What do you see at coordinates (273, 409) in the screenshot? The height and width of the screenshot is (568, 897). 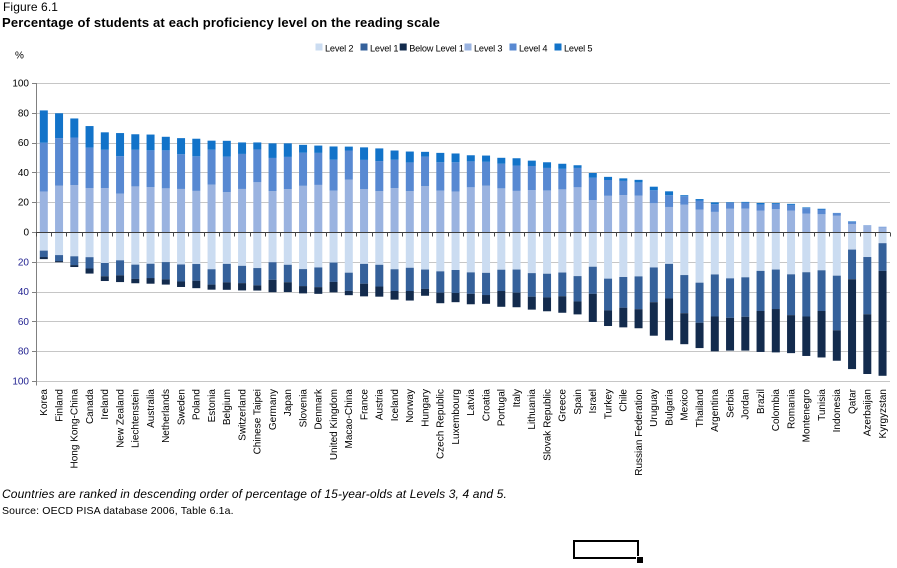 I see `svg-text: Germany` at bounding box center [273, 409].